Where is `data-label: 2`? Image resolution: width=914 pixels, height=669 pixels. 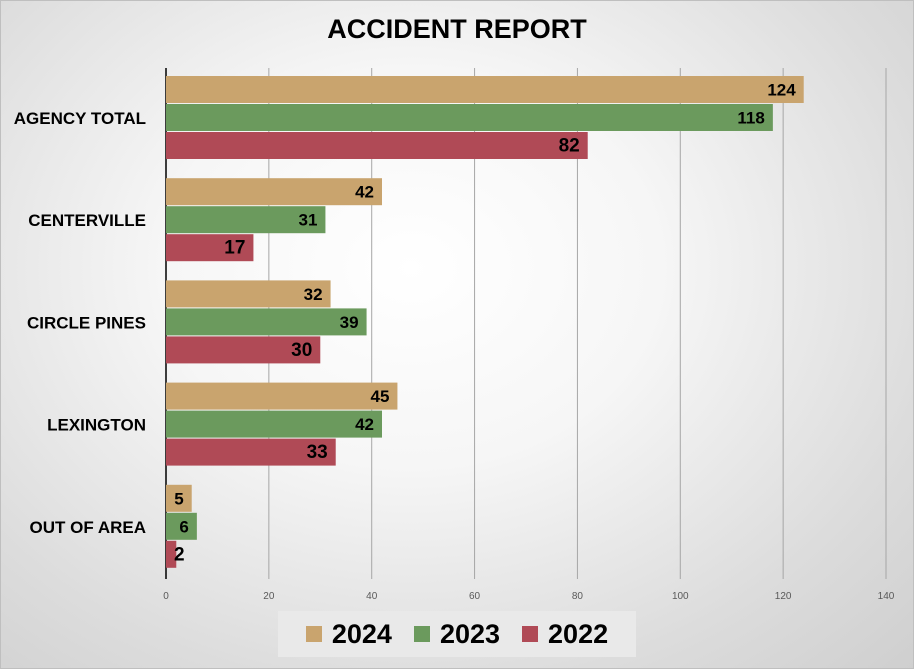 data-label: 2 is located at coordinates (179, 554).